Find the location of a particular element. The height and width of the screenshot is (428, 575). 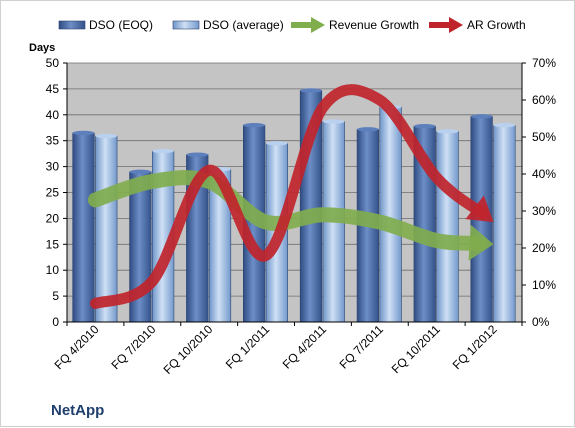

y-axis-title: Days is located at coordinates (42, 48).